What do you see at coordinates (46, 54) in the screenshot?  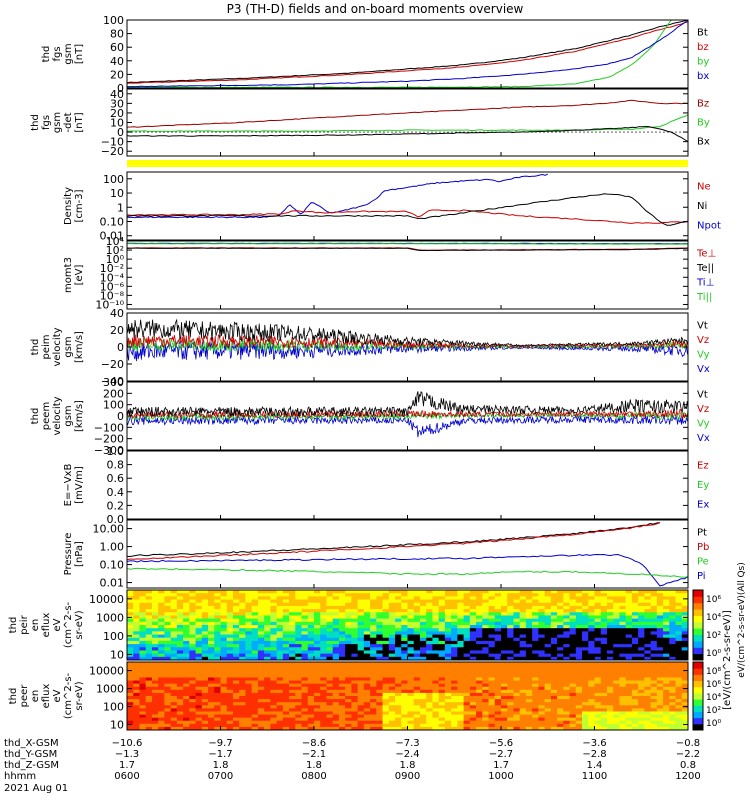 I see `y-axis-label-line: thd` at bounding box center [46, 54].